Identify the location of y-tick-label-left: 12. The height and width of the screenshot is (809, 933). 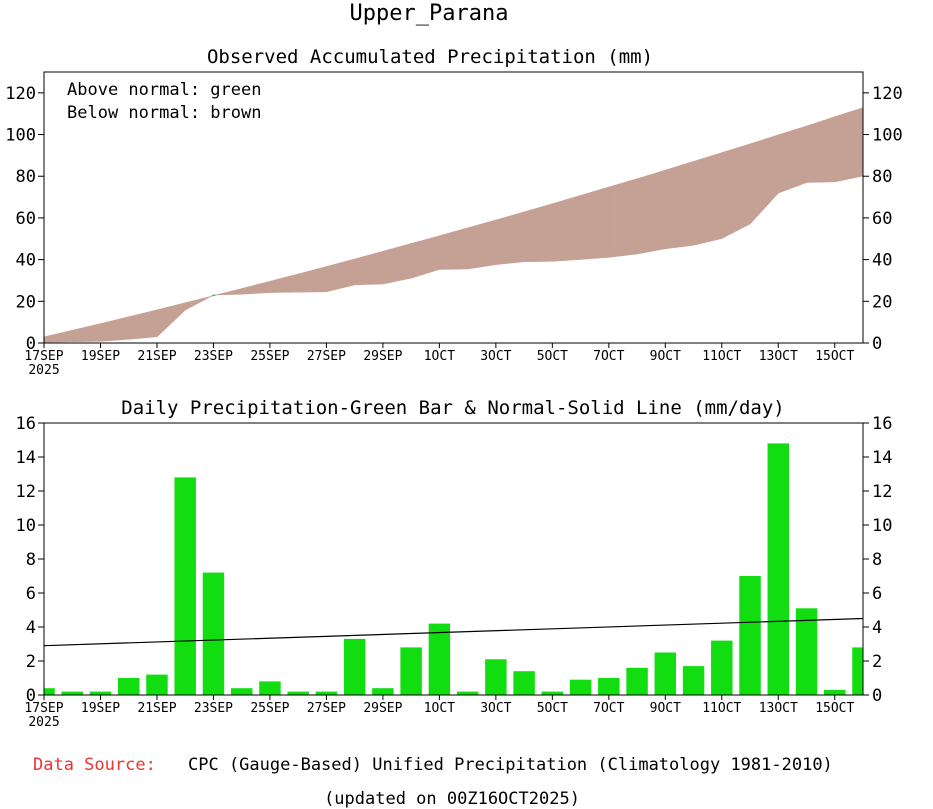
(26, 492).